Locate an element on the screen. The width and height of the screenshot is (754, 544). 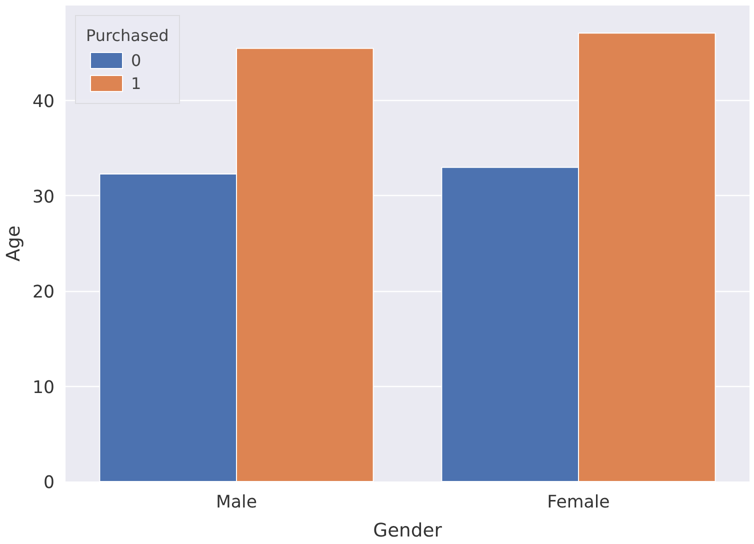
x-tick-label: Female is located at coordinates (578, 502).